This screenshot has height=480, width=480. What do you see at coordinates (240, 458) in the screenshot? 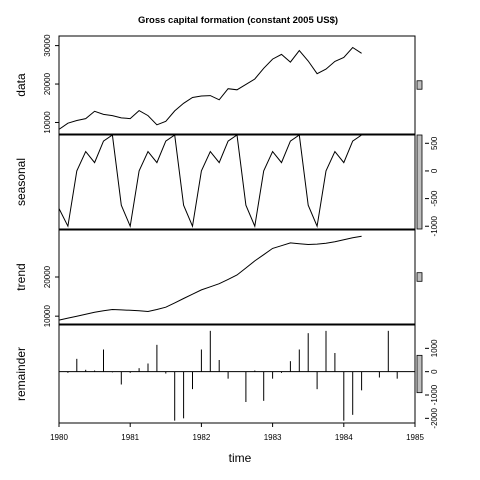
I see `x-axis-label: time` at bounding box center [240, 458].